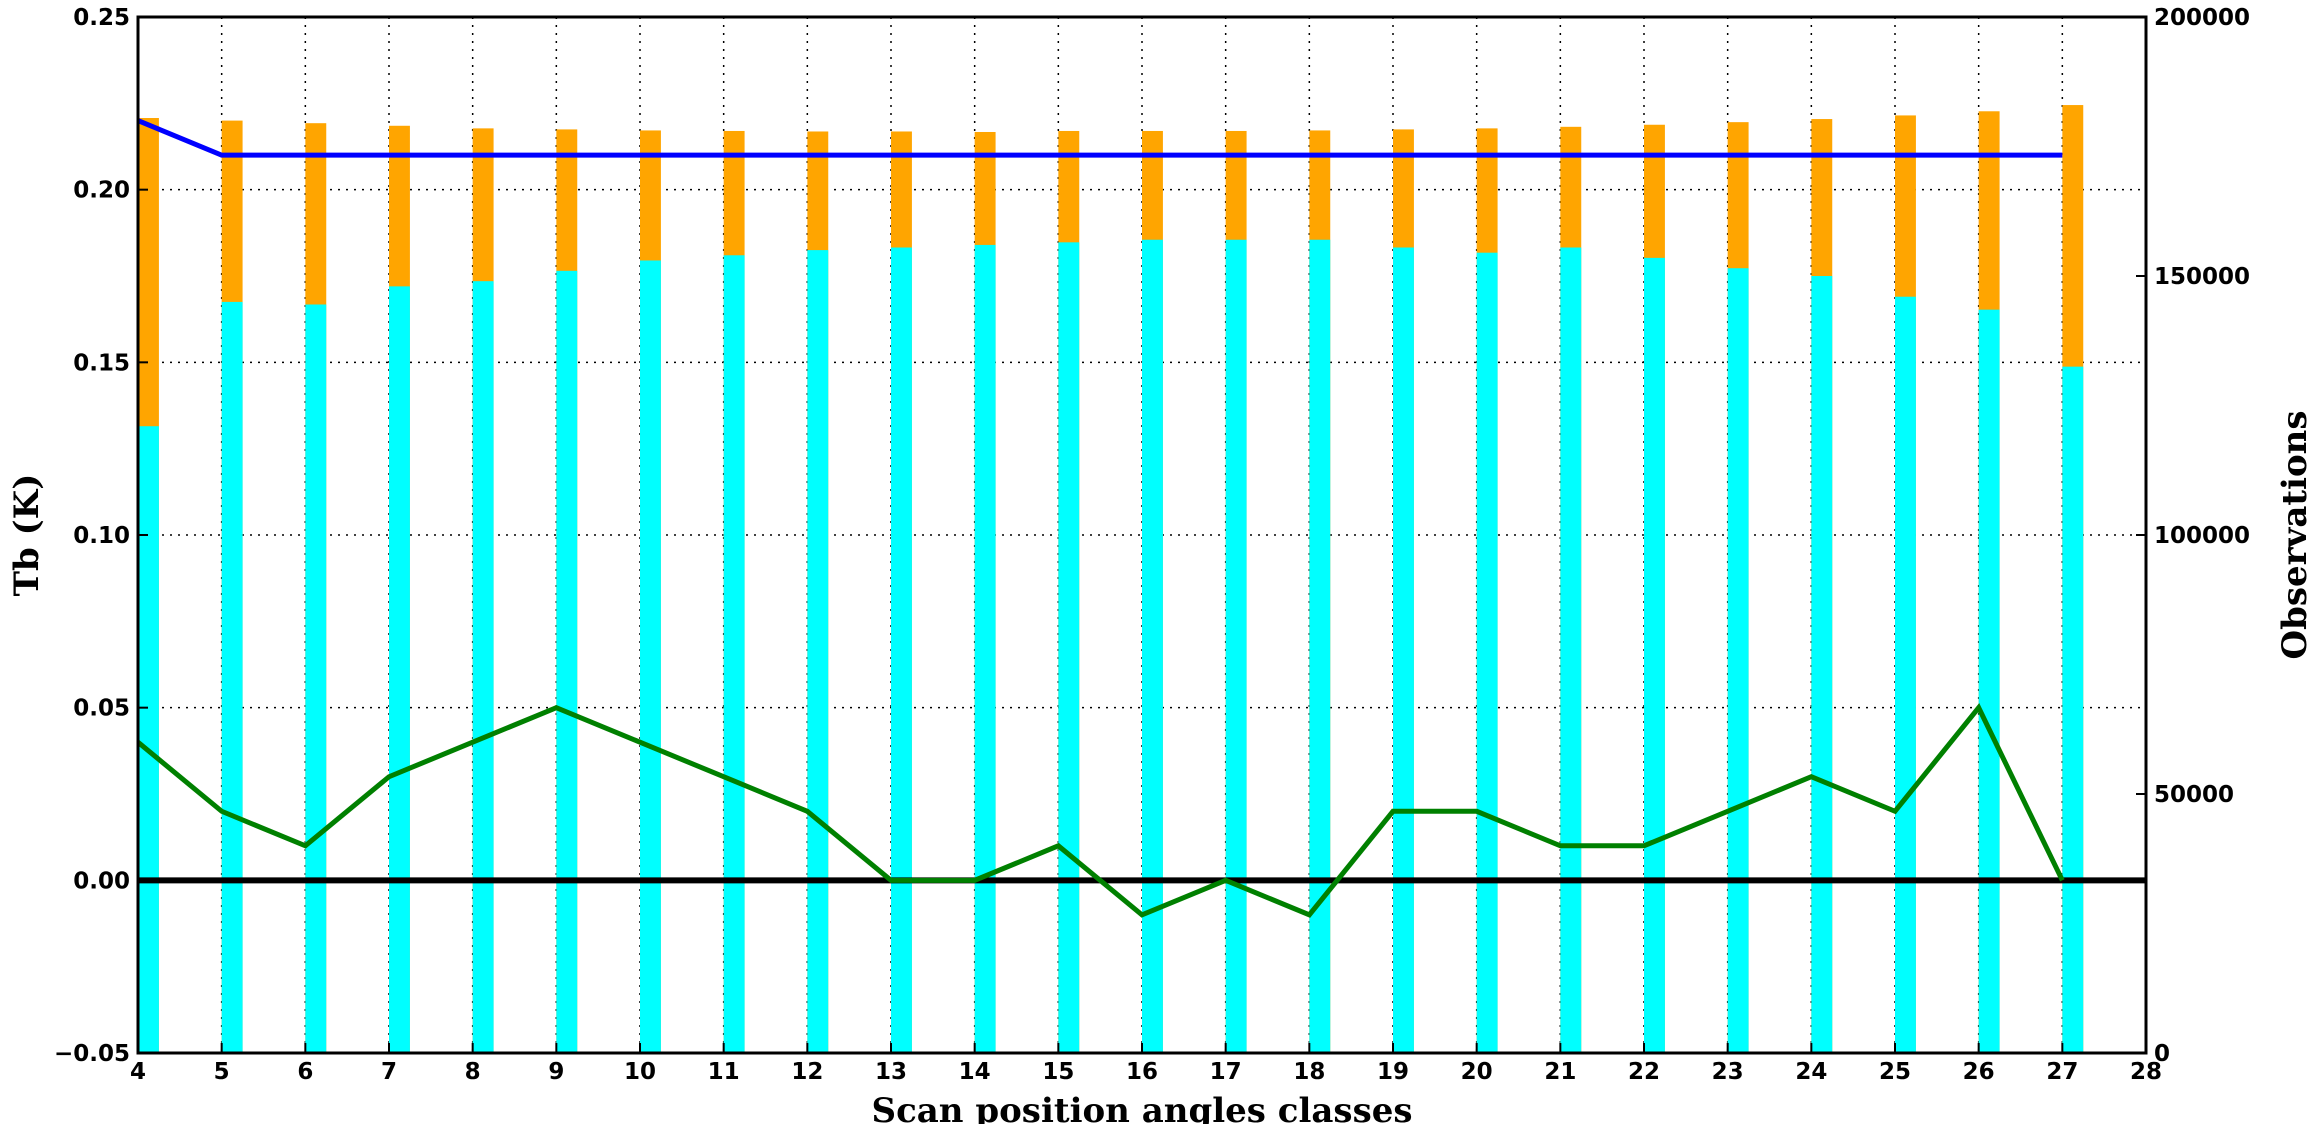 The width and height of the screenshot is (2309, 1124). What do you see at coordinates (1226, 1072) in the screenshot?
I see `x-tick-label: 17` at bounding box center [1226, 1072].